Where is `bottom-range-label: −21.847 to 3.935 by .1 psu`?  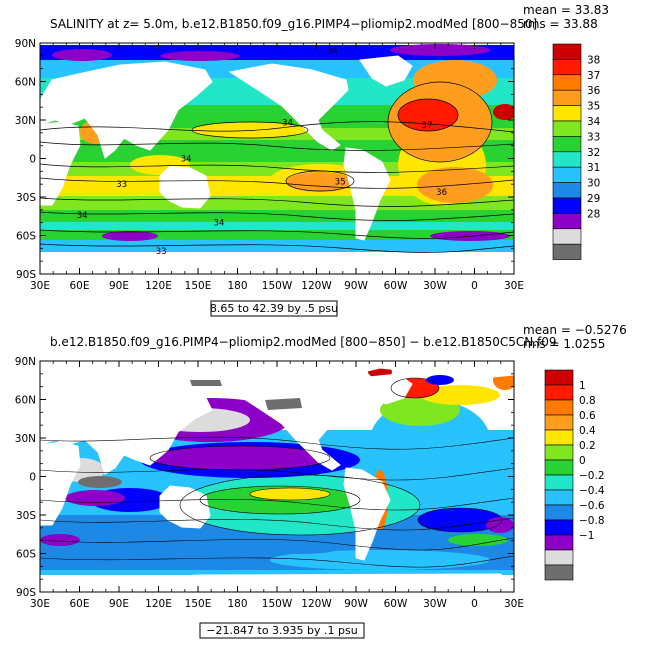
bottom-range-label: −21.847 to 3.935 by .1 psu is located at coordinates (281, 630).